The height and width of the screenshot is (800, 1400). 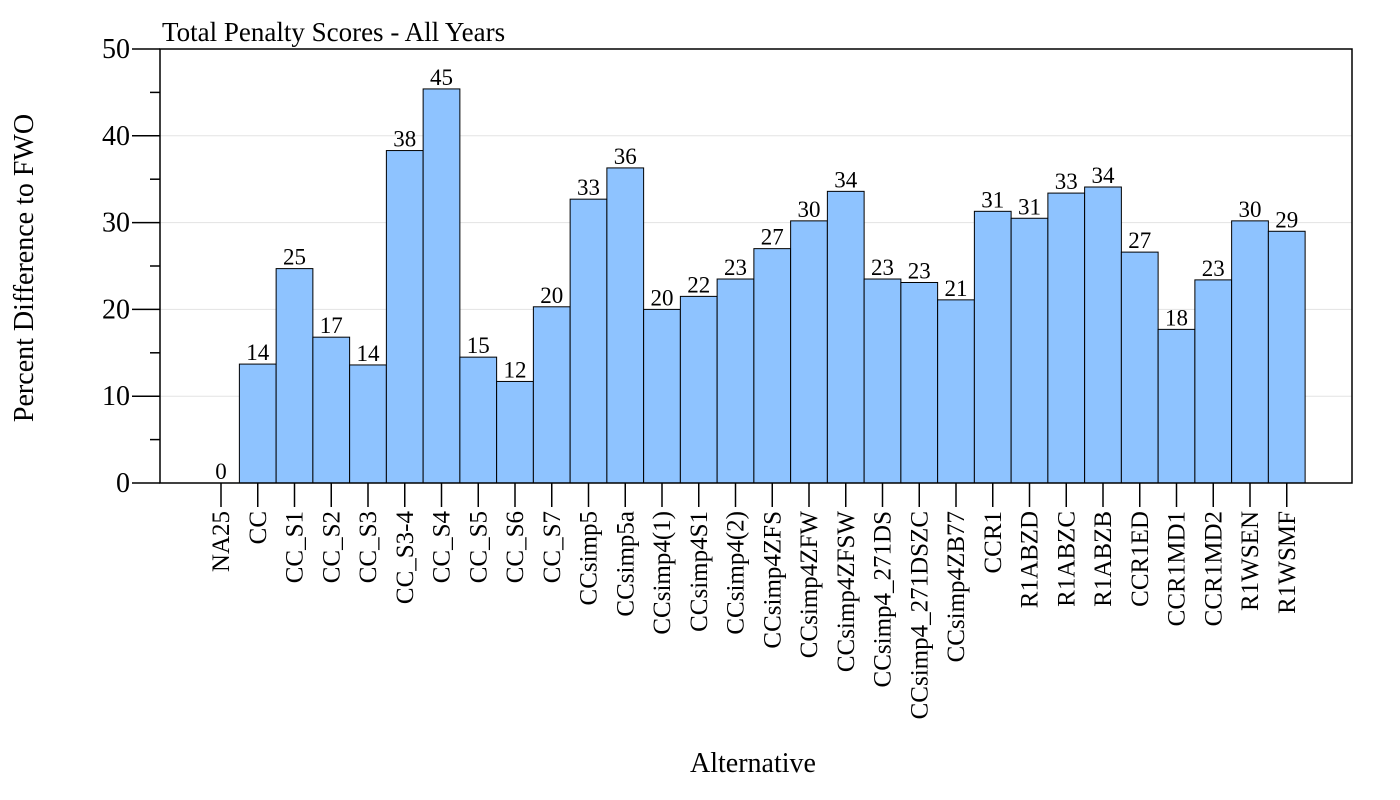 What do you see at coordinates (772, 580) in the screenshot?
I see `x-tick-label: CCsimp4ZFS` at bounding box center [772, 580].